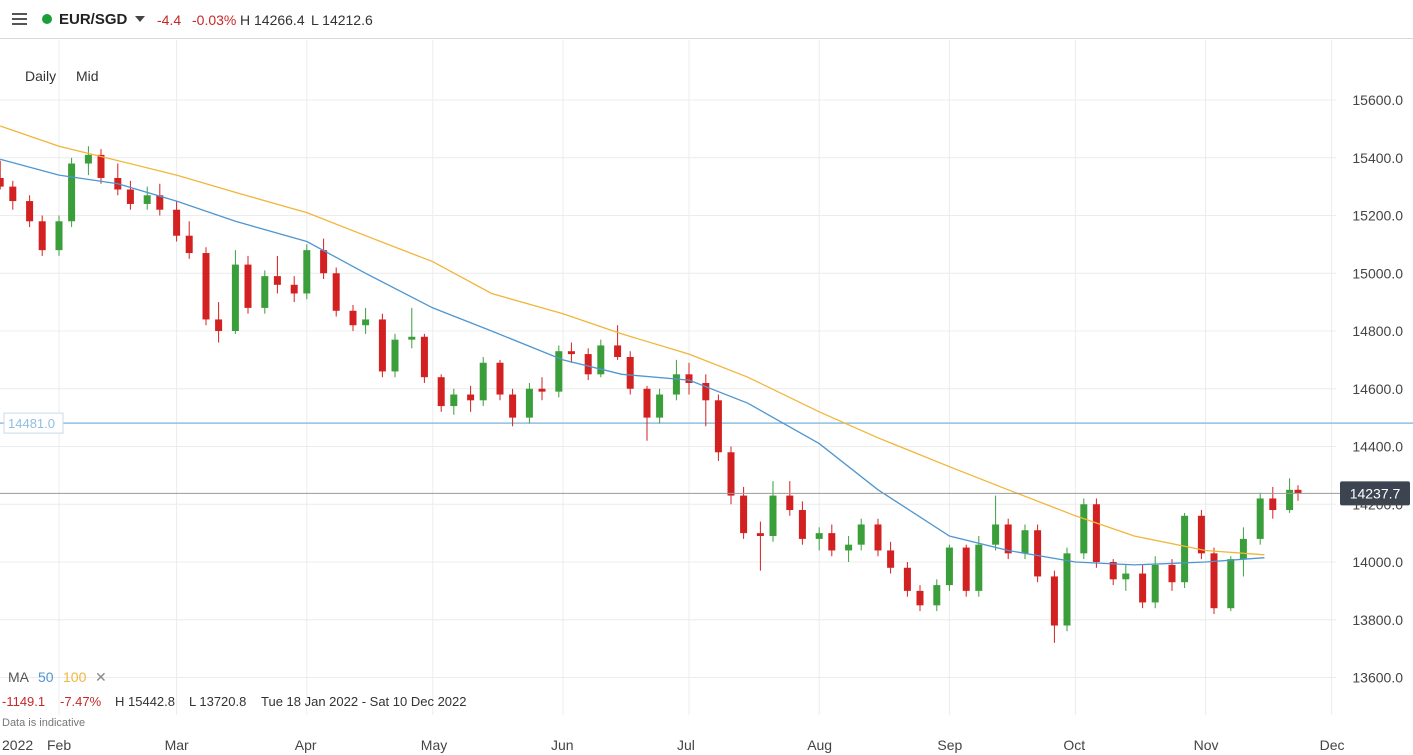 This screenshot has width=1413, height=755. Describe the element at coordinates (1375, 493) in the screenshot. I see `current-price-label: 14237.7` at that location.